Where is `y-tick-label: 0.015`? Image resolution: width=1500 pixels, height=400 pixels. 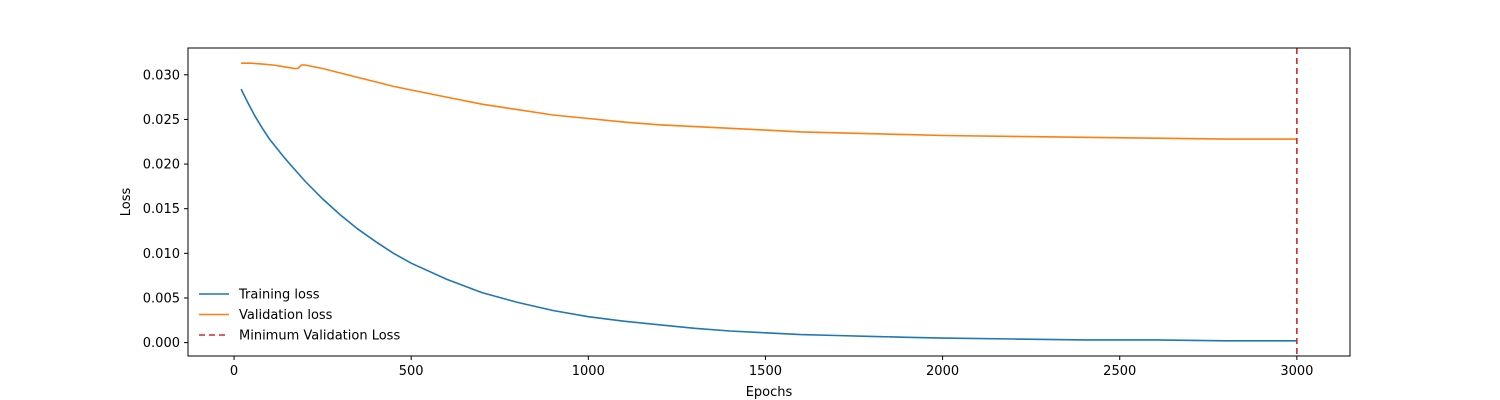
y-tick-label: 0.015 is located at coordinates (161, 209).